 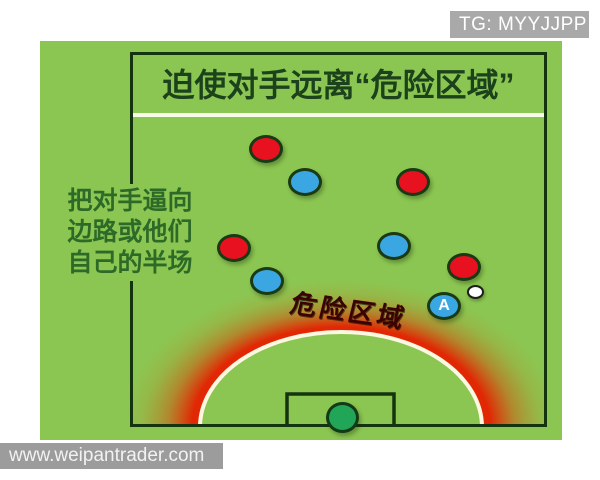 I want to click on penalty-arc, so click(x=341, y=378).